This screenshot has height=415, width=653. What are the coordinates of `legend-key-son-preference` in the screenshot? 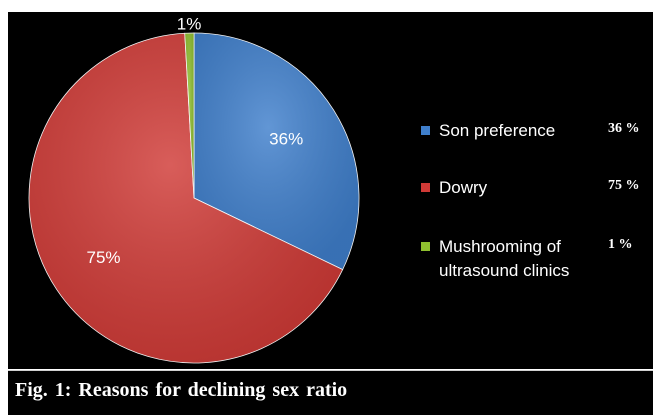 It's located at (425, 130).